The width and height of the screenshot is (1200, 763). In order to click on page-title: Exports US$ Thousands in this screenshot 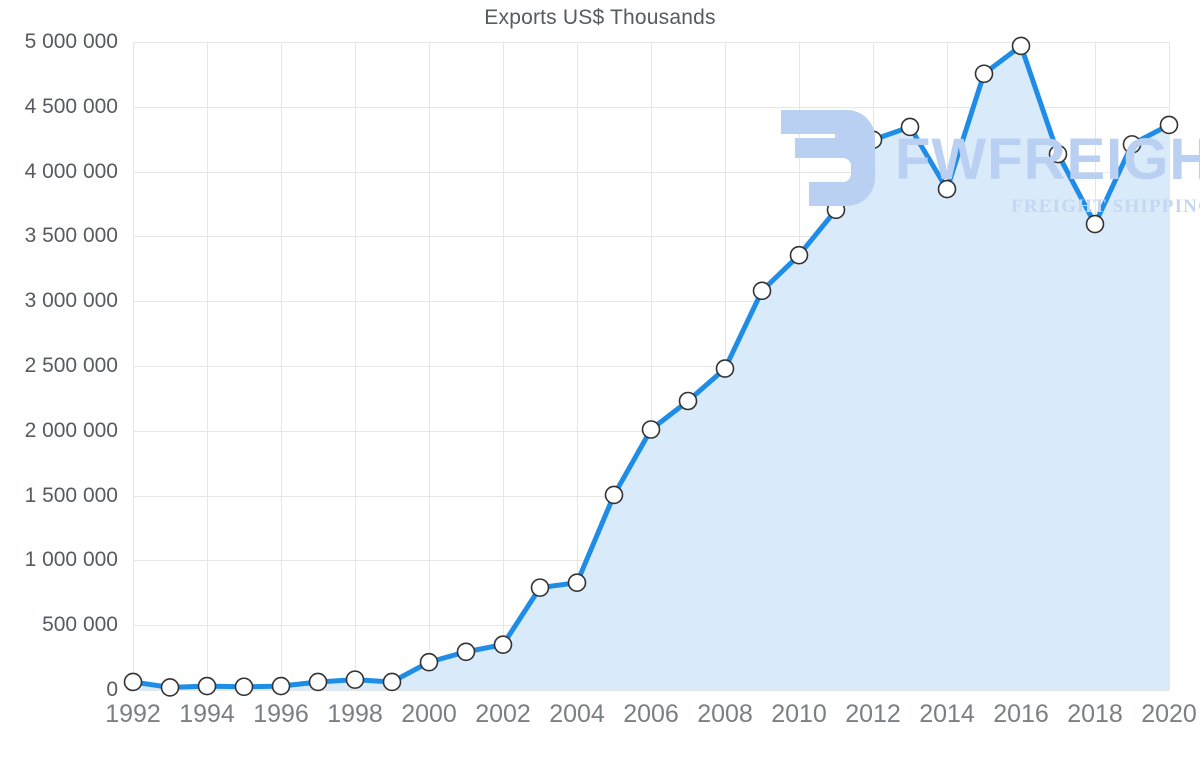, I will do `click(600, 17)`.